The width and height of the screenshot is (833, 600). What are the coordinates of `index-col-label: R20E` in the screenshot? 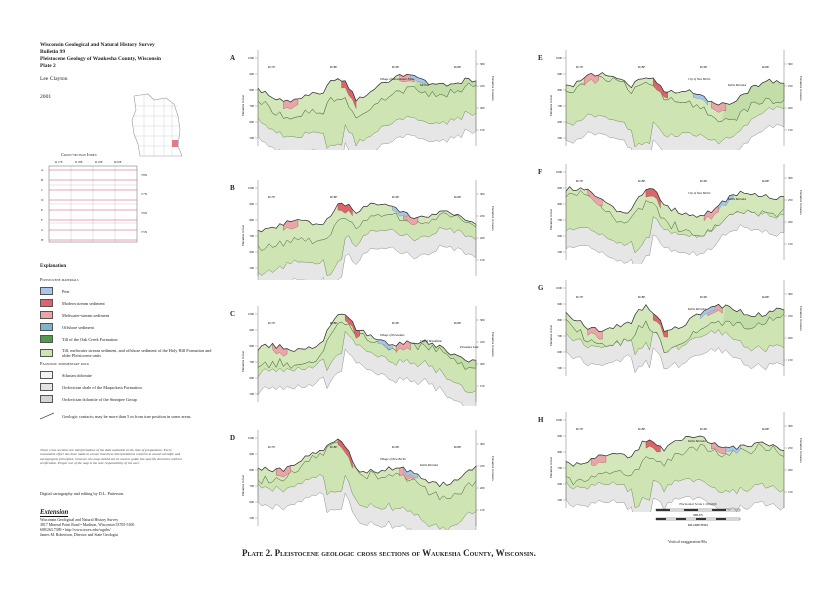 It's located at (118, 162).